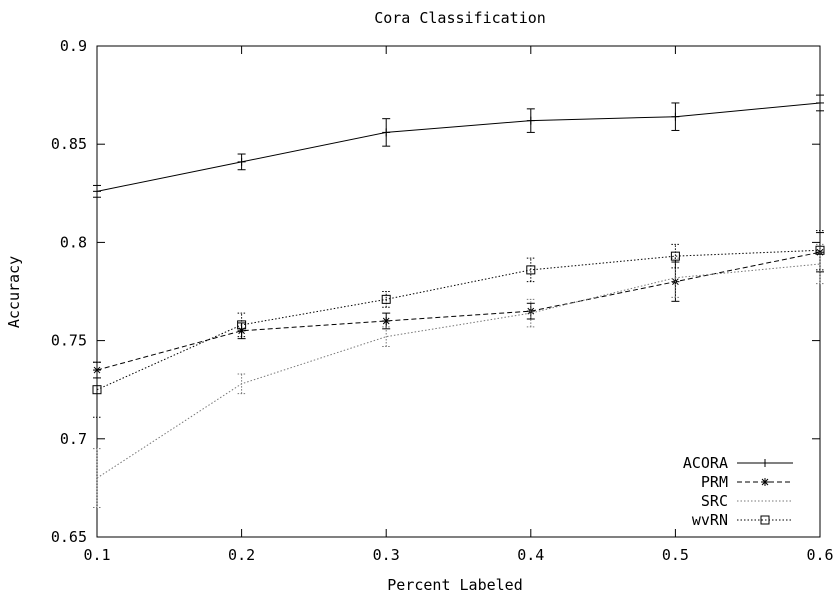  I want to click on x-tick-label: 0.6, so click(819, 555).